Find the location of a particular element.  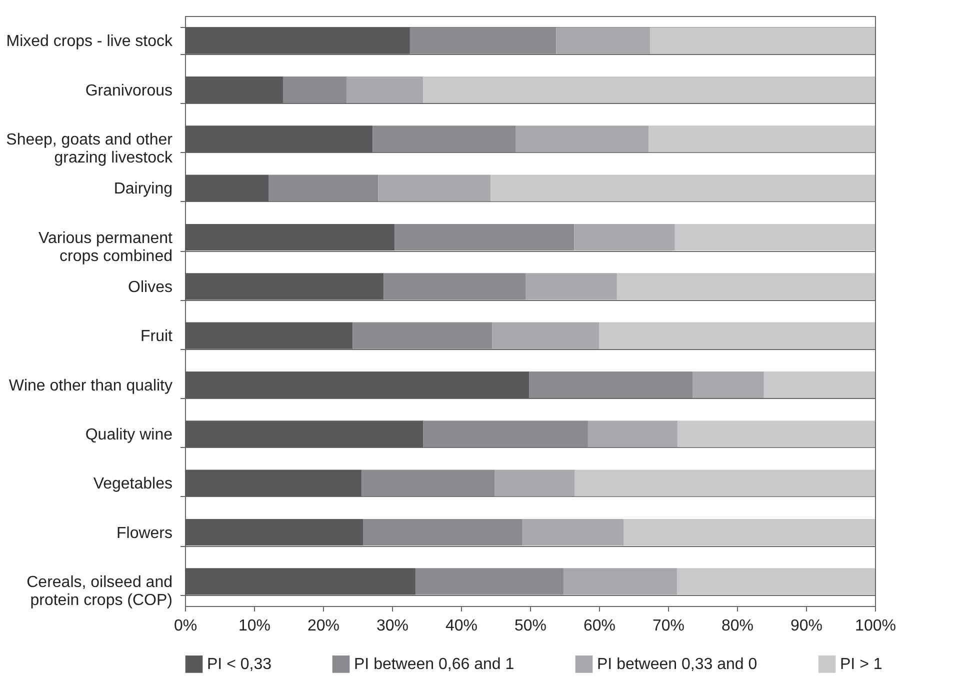

legend-label: PI between 0,66 and 1 is located at coordinates (434, 665).